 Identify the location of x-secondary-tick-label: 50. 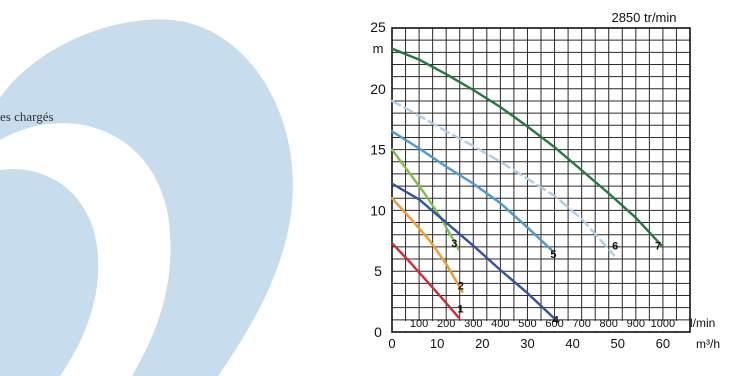
(618, 343).